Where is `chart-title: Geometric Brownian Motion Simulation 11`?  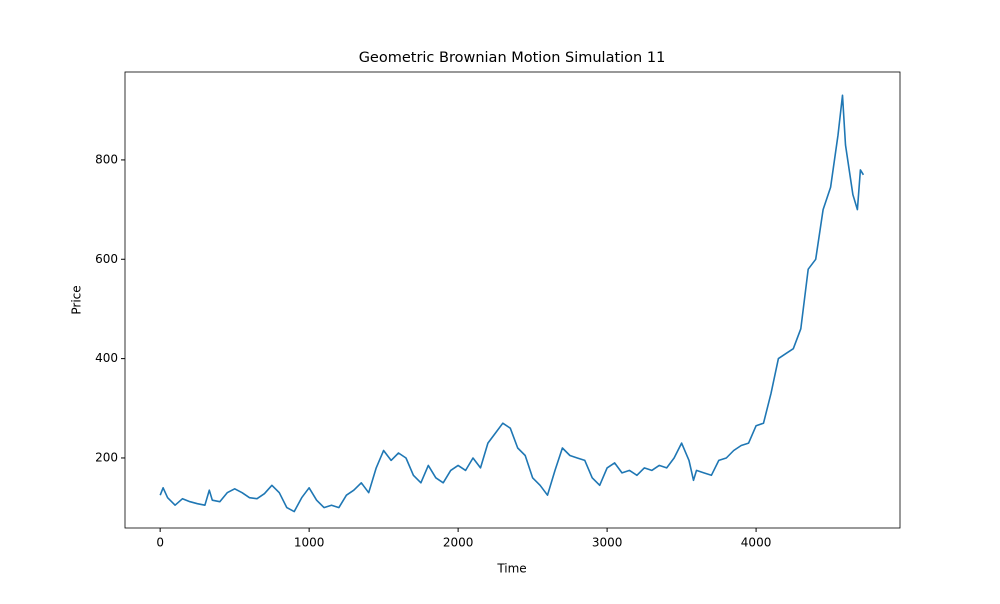
chart-title: Geometric Brownian Motion Simulation 11 is located at coordinates (512, 58).